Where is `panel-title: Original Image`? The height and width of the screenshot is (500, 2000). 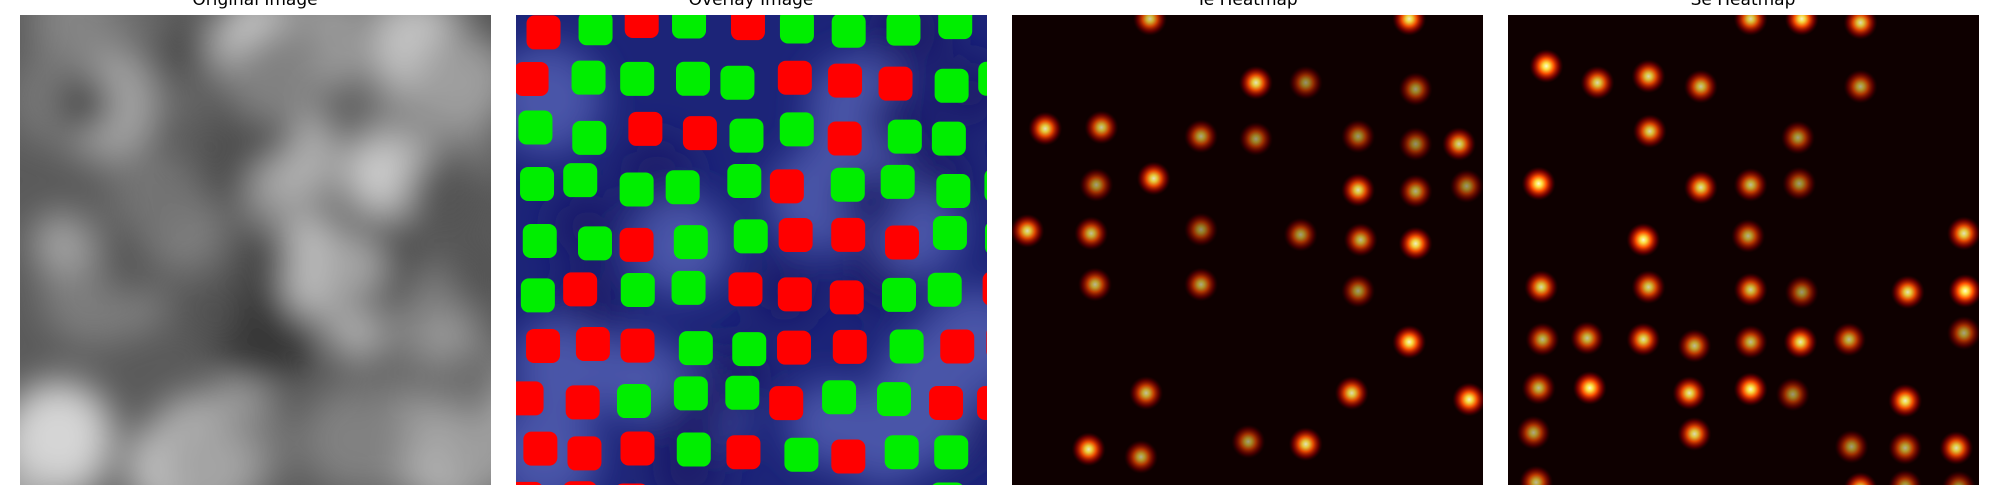
panel-title: Original Image is located at coordinates (254, 5).